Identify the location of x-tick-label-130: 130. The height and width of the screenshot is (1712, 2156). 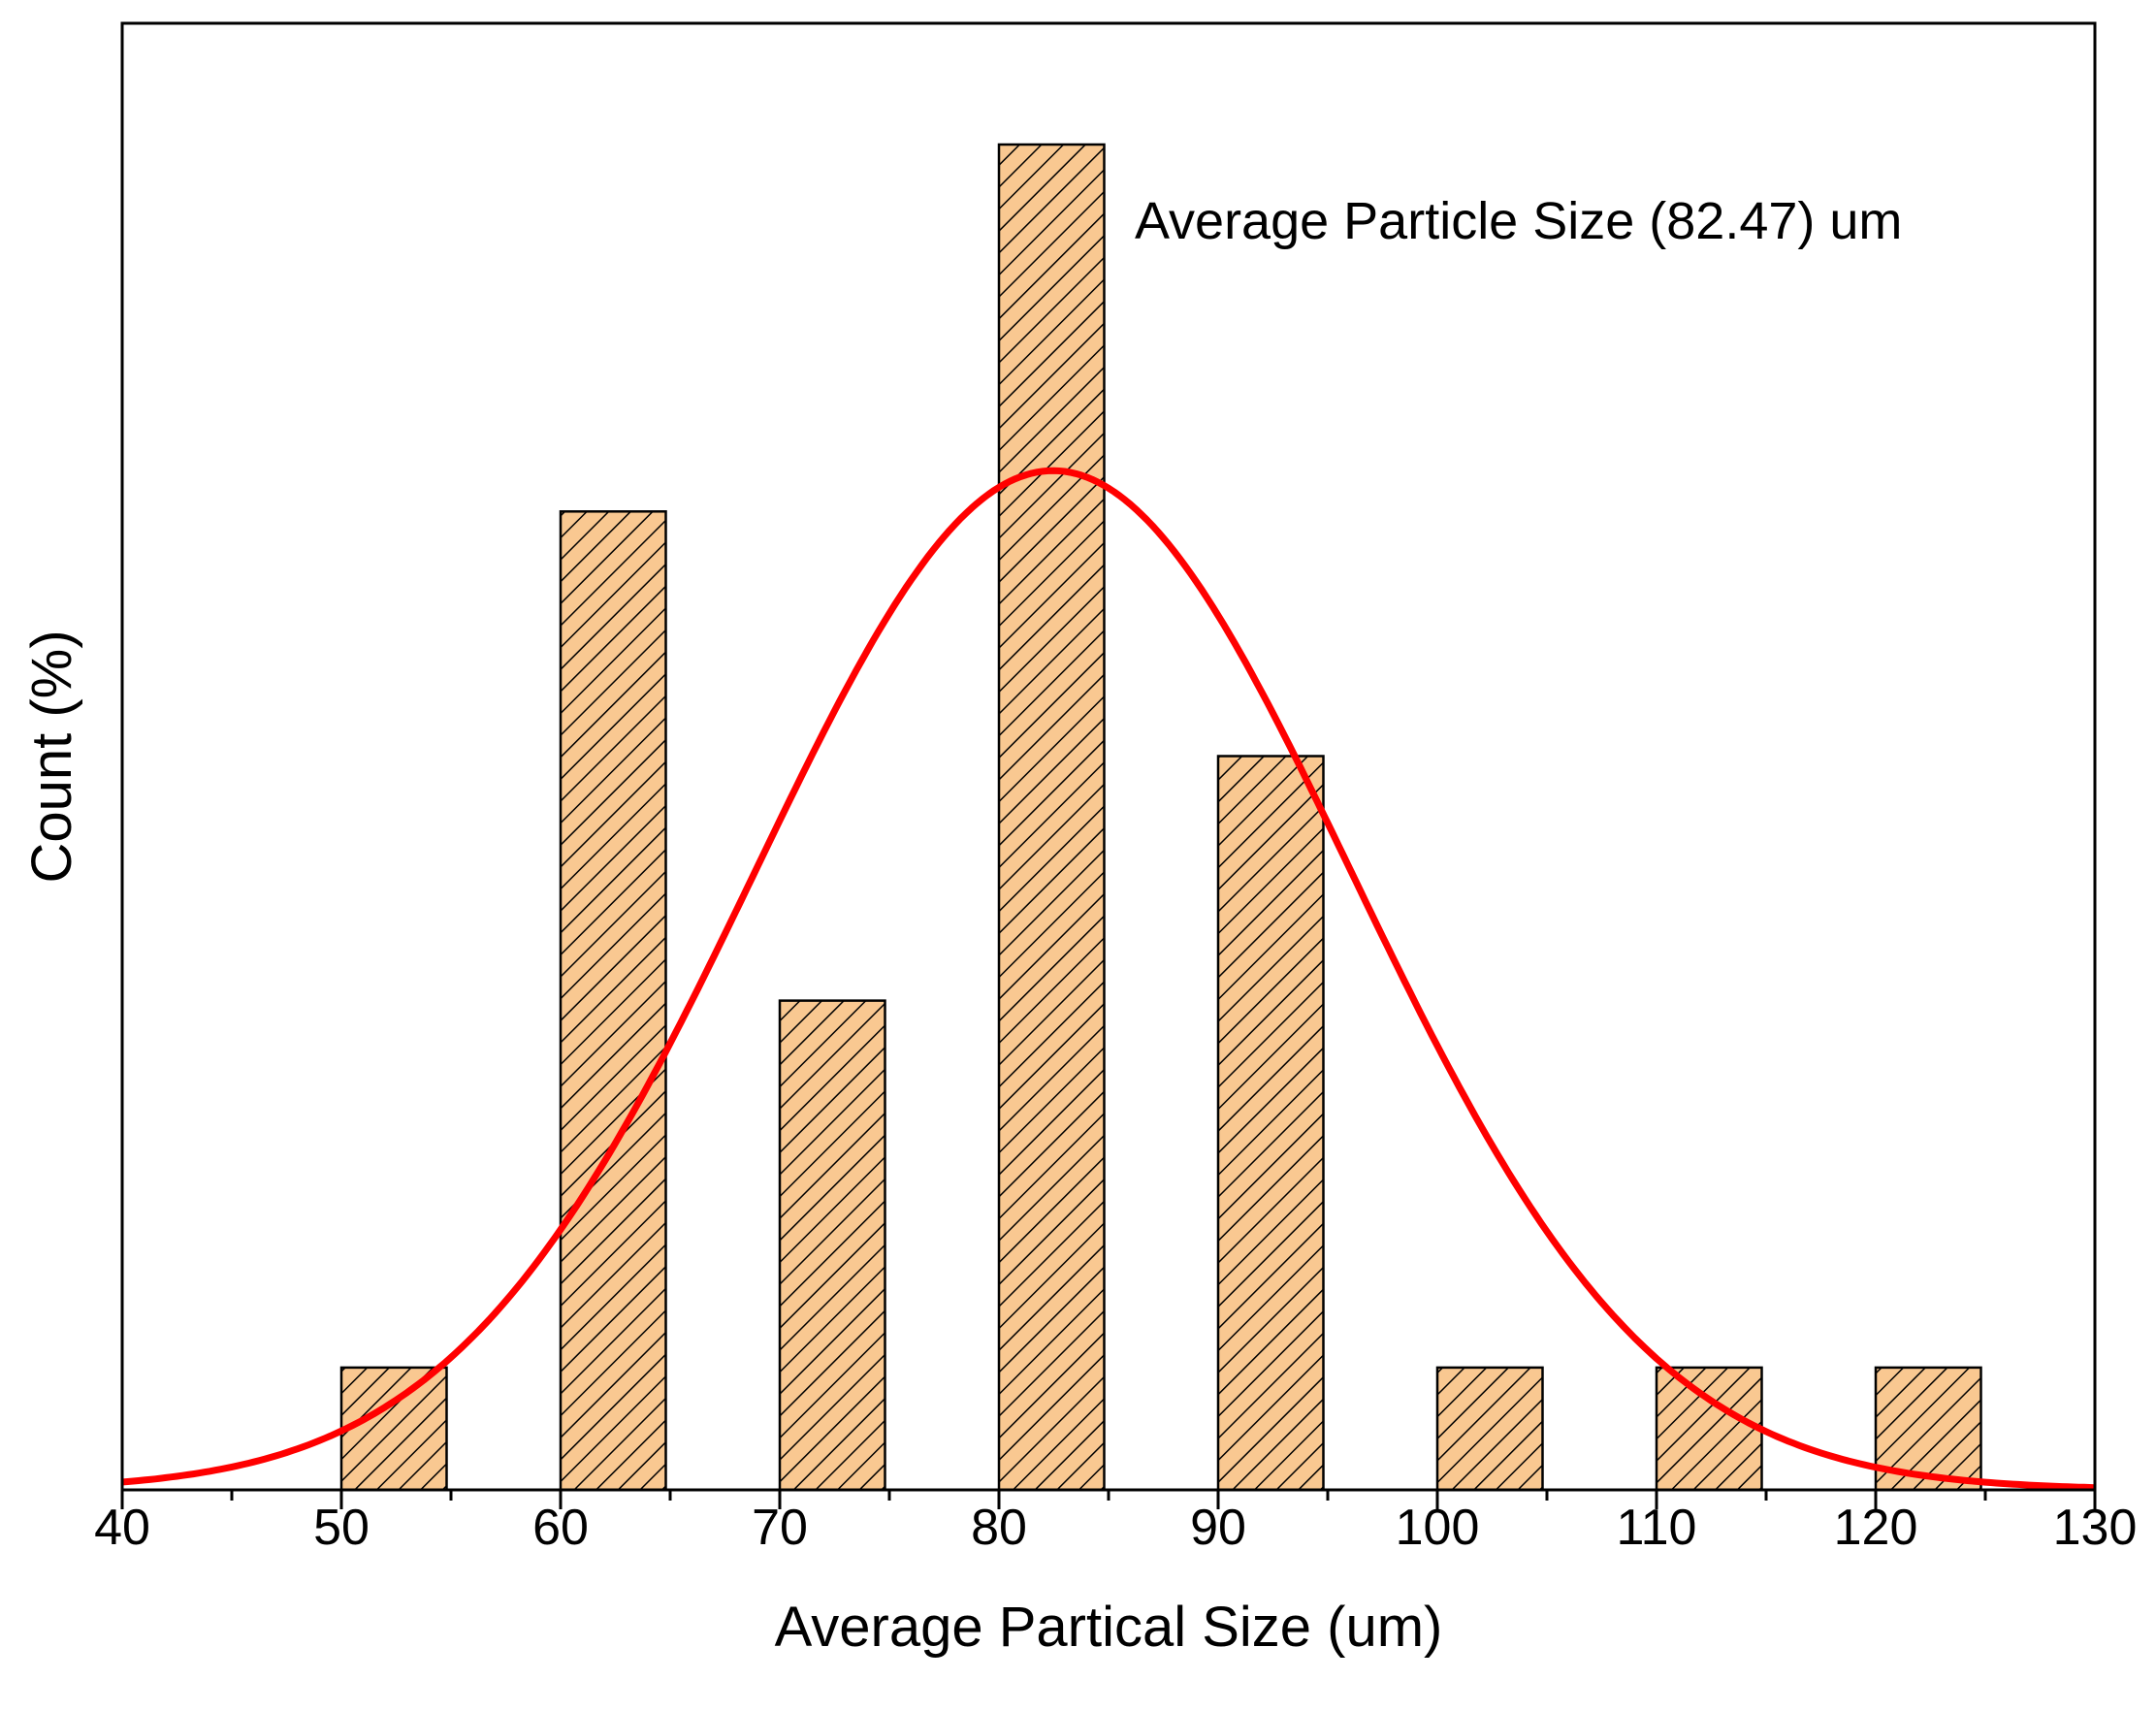
(2095, 1528).